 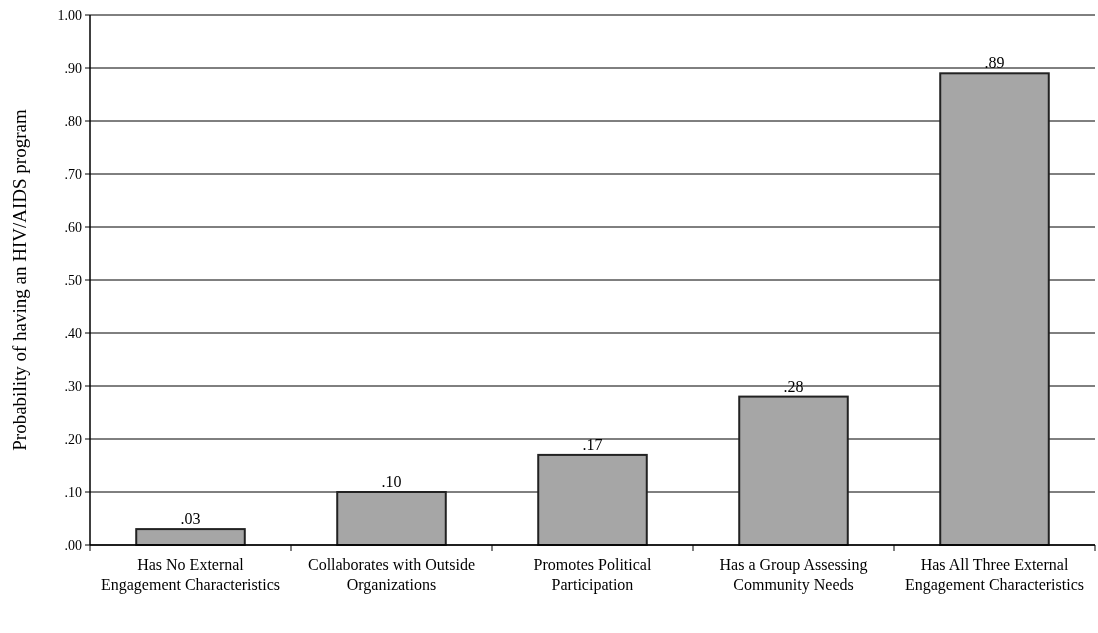 I want to click on y-tick-label: .20, so click(x=73, y=439).